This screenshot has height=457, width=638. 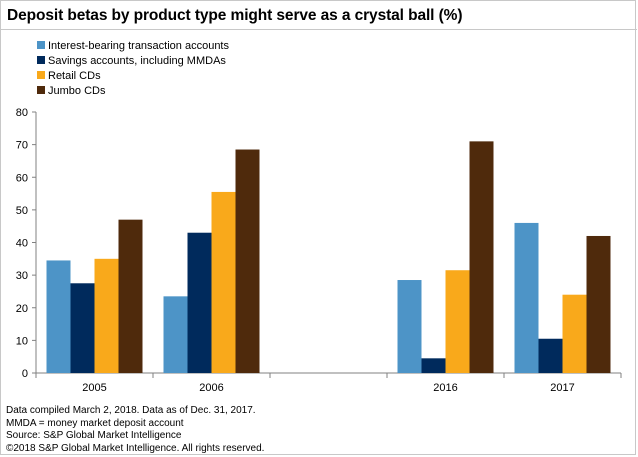 What do you see at coordinates (22, 178) in the screenshot?
I see `y-tick-label: 60` at bounding box center [22, 178].